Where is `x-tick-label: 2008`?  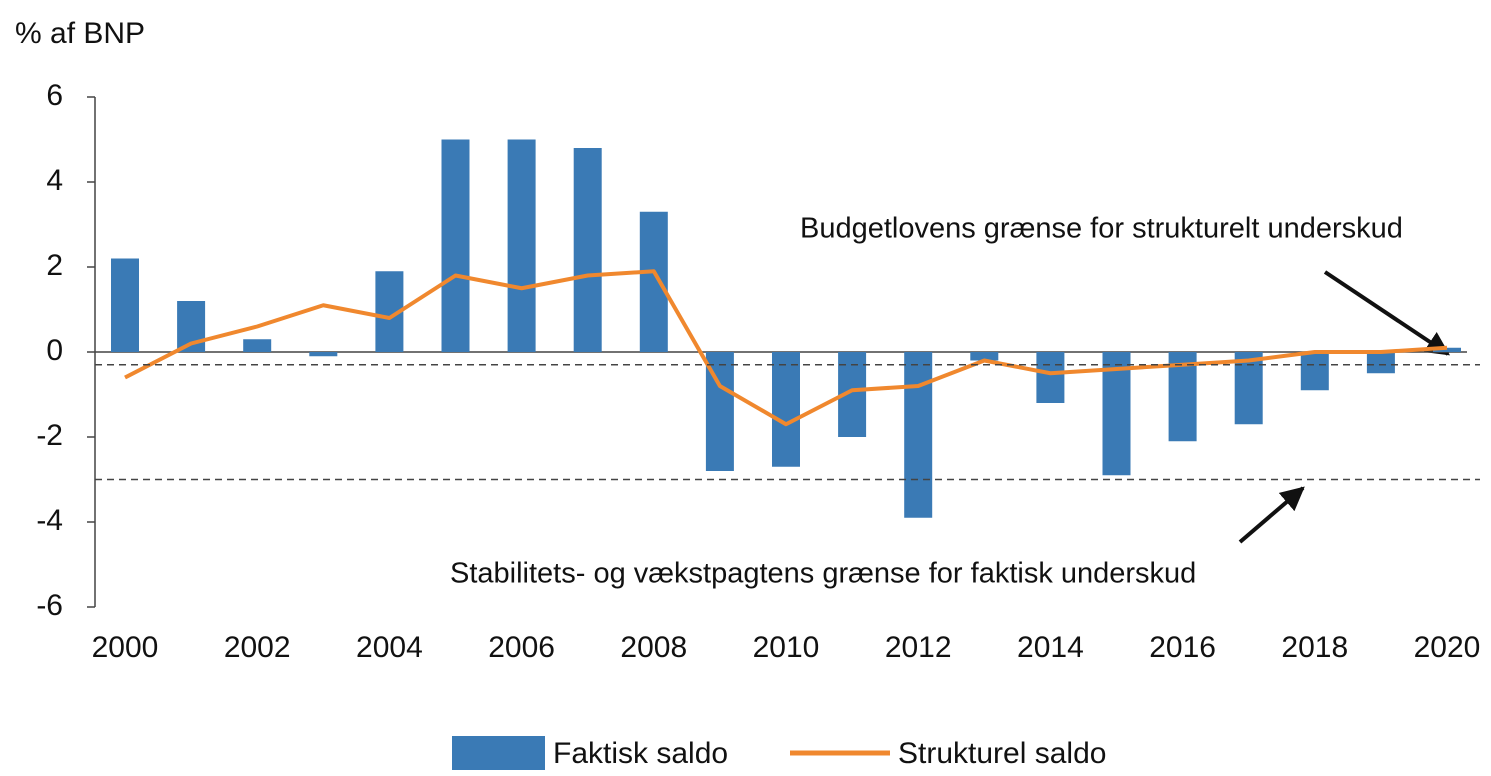 x-tick-label: 2008 is located at coordinates (653, 647).